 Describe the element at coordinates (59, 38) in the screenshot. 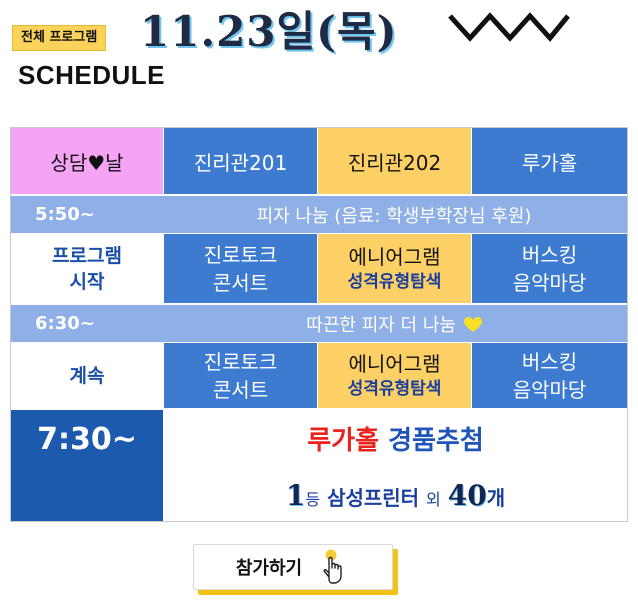

I see `program-badge: 전체 프로그램` at that location.